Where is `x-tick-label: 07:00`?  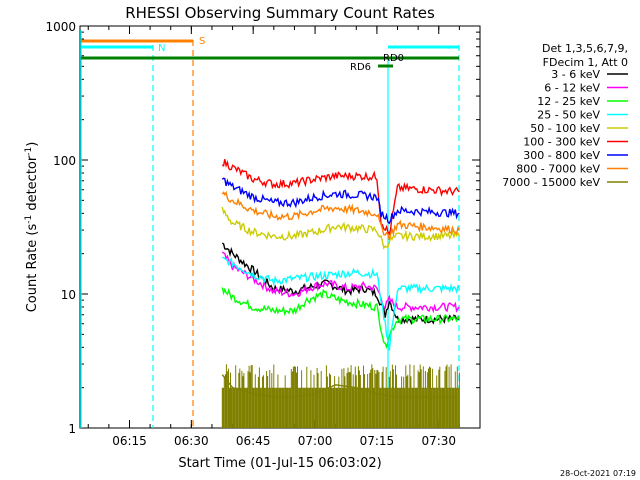
x-tick-label: 07:00 is located at coordinates (315, 441).